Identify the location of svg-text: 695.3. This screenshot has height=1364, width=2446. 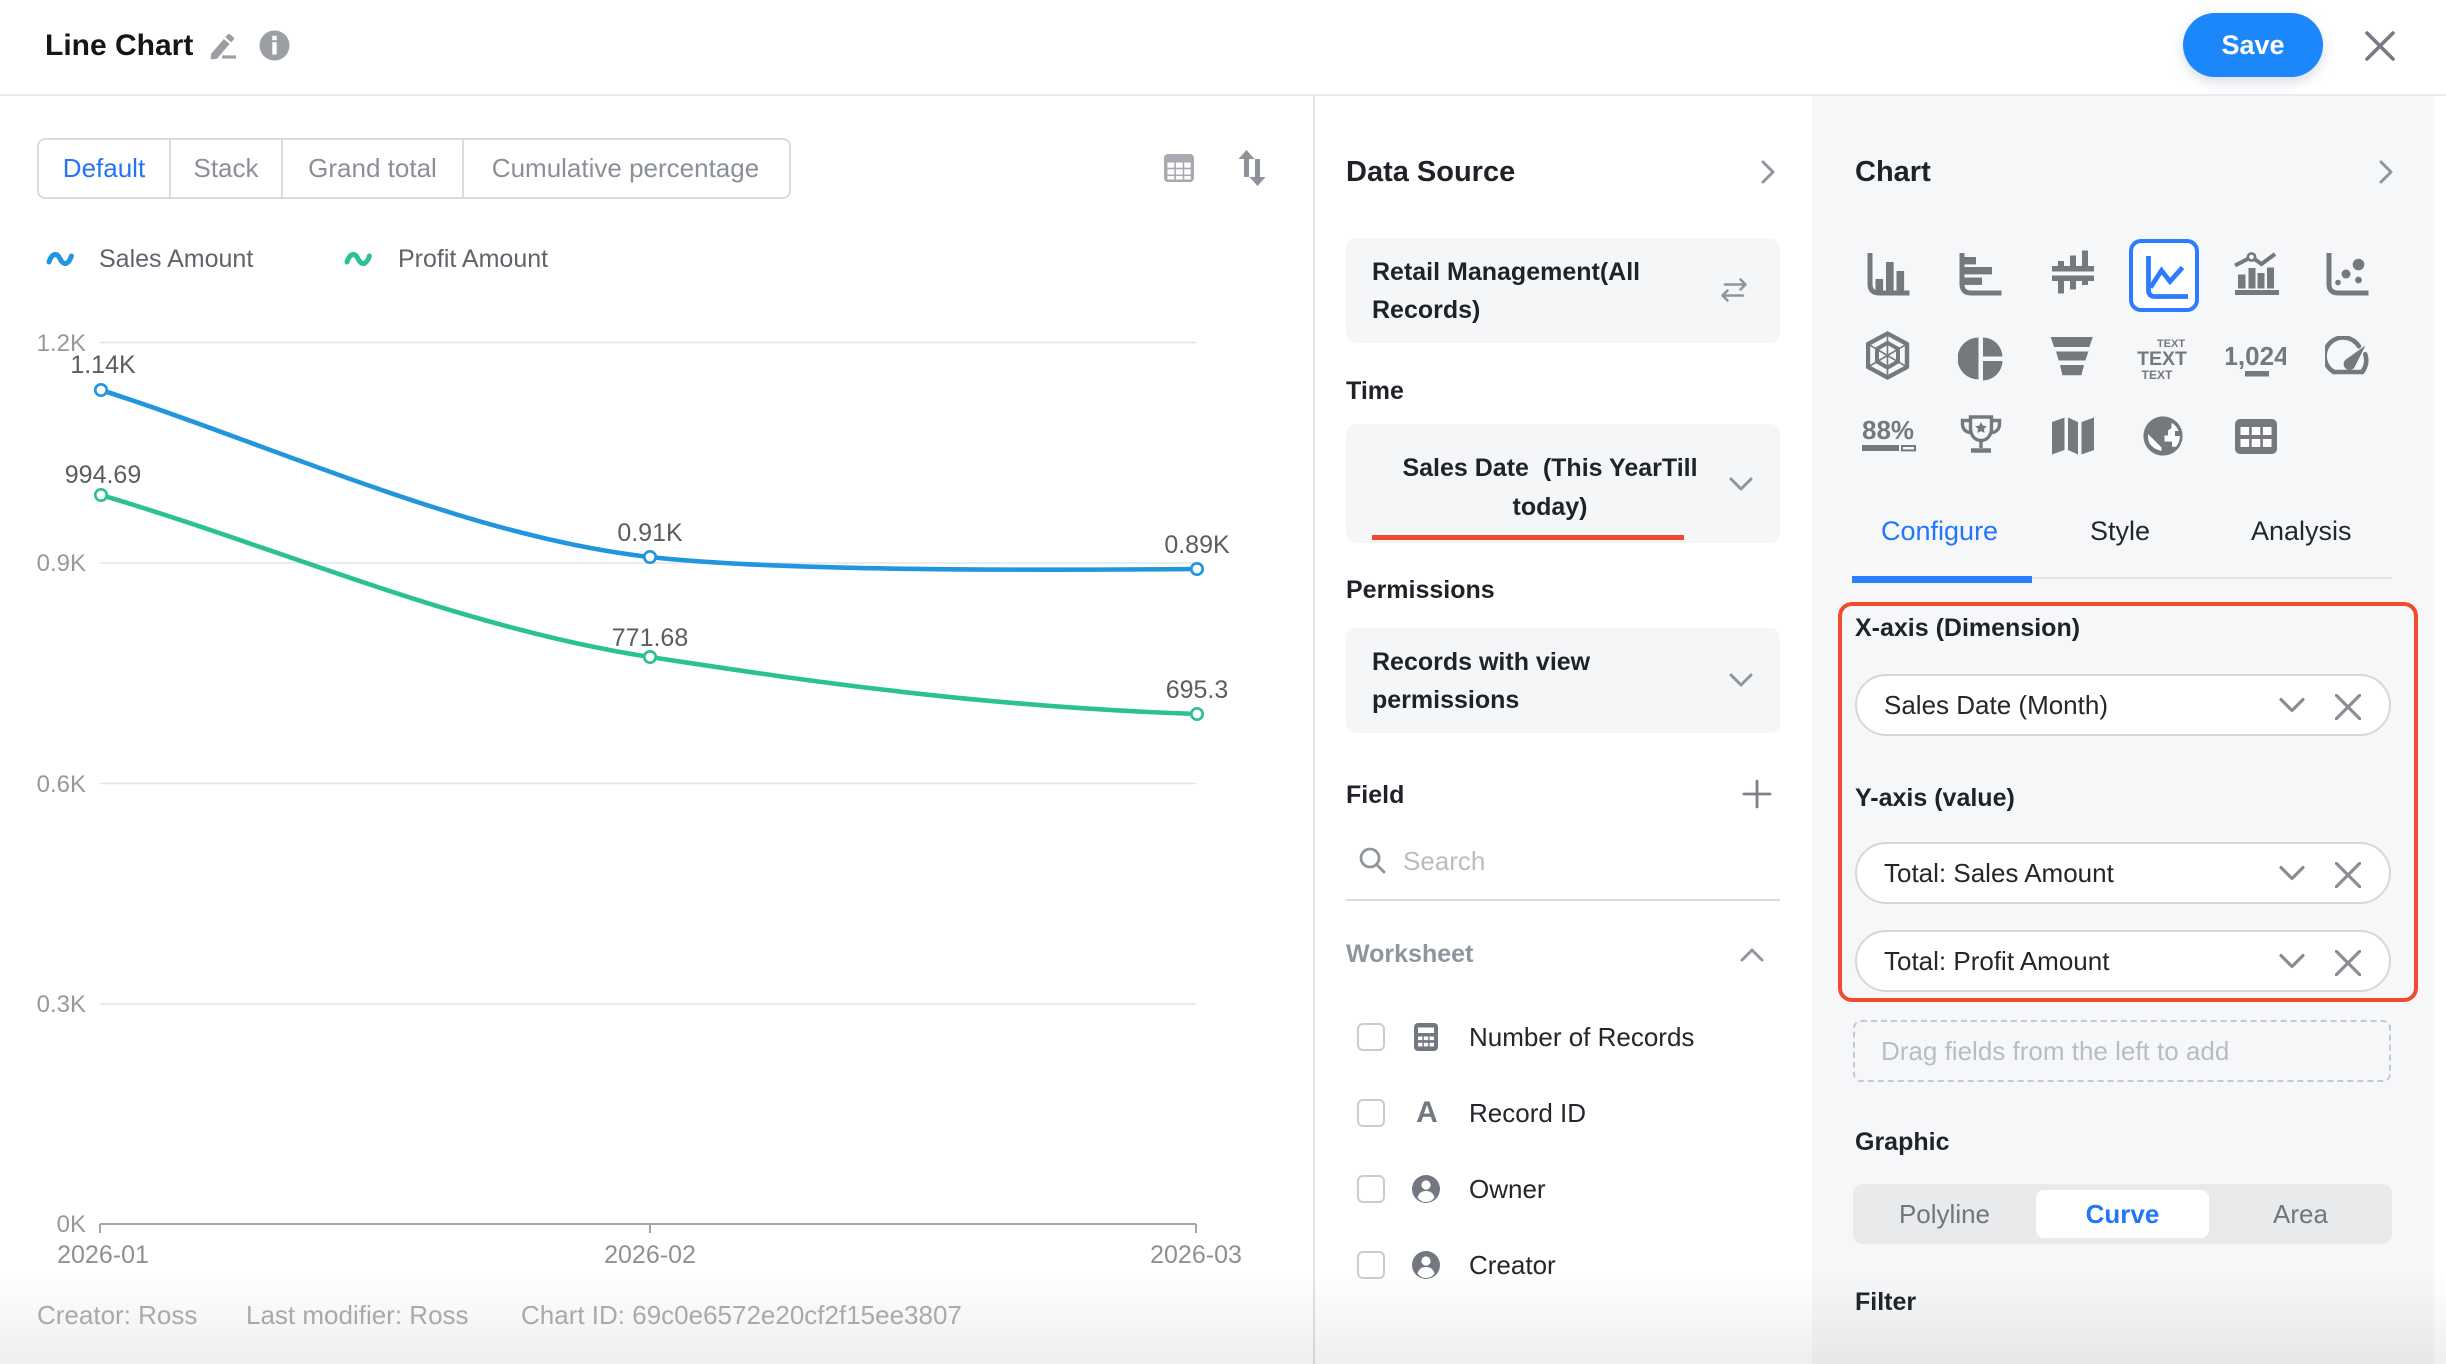
(1197, 690).